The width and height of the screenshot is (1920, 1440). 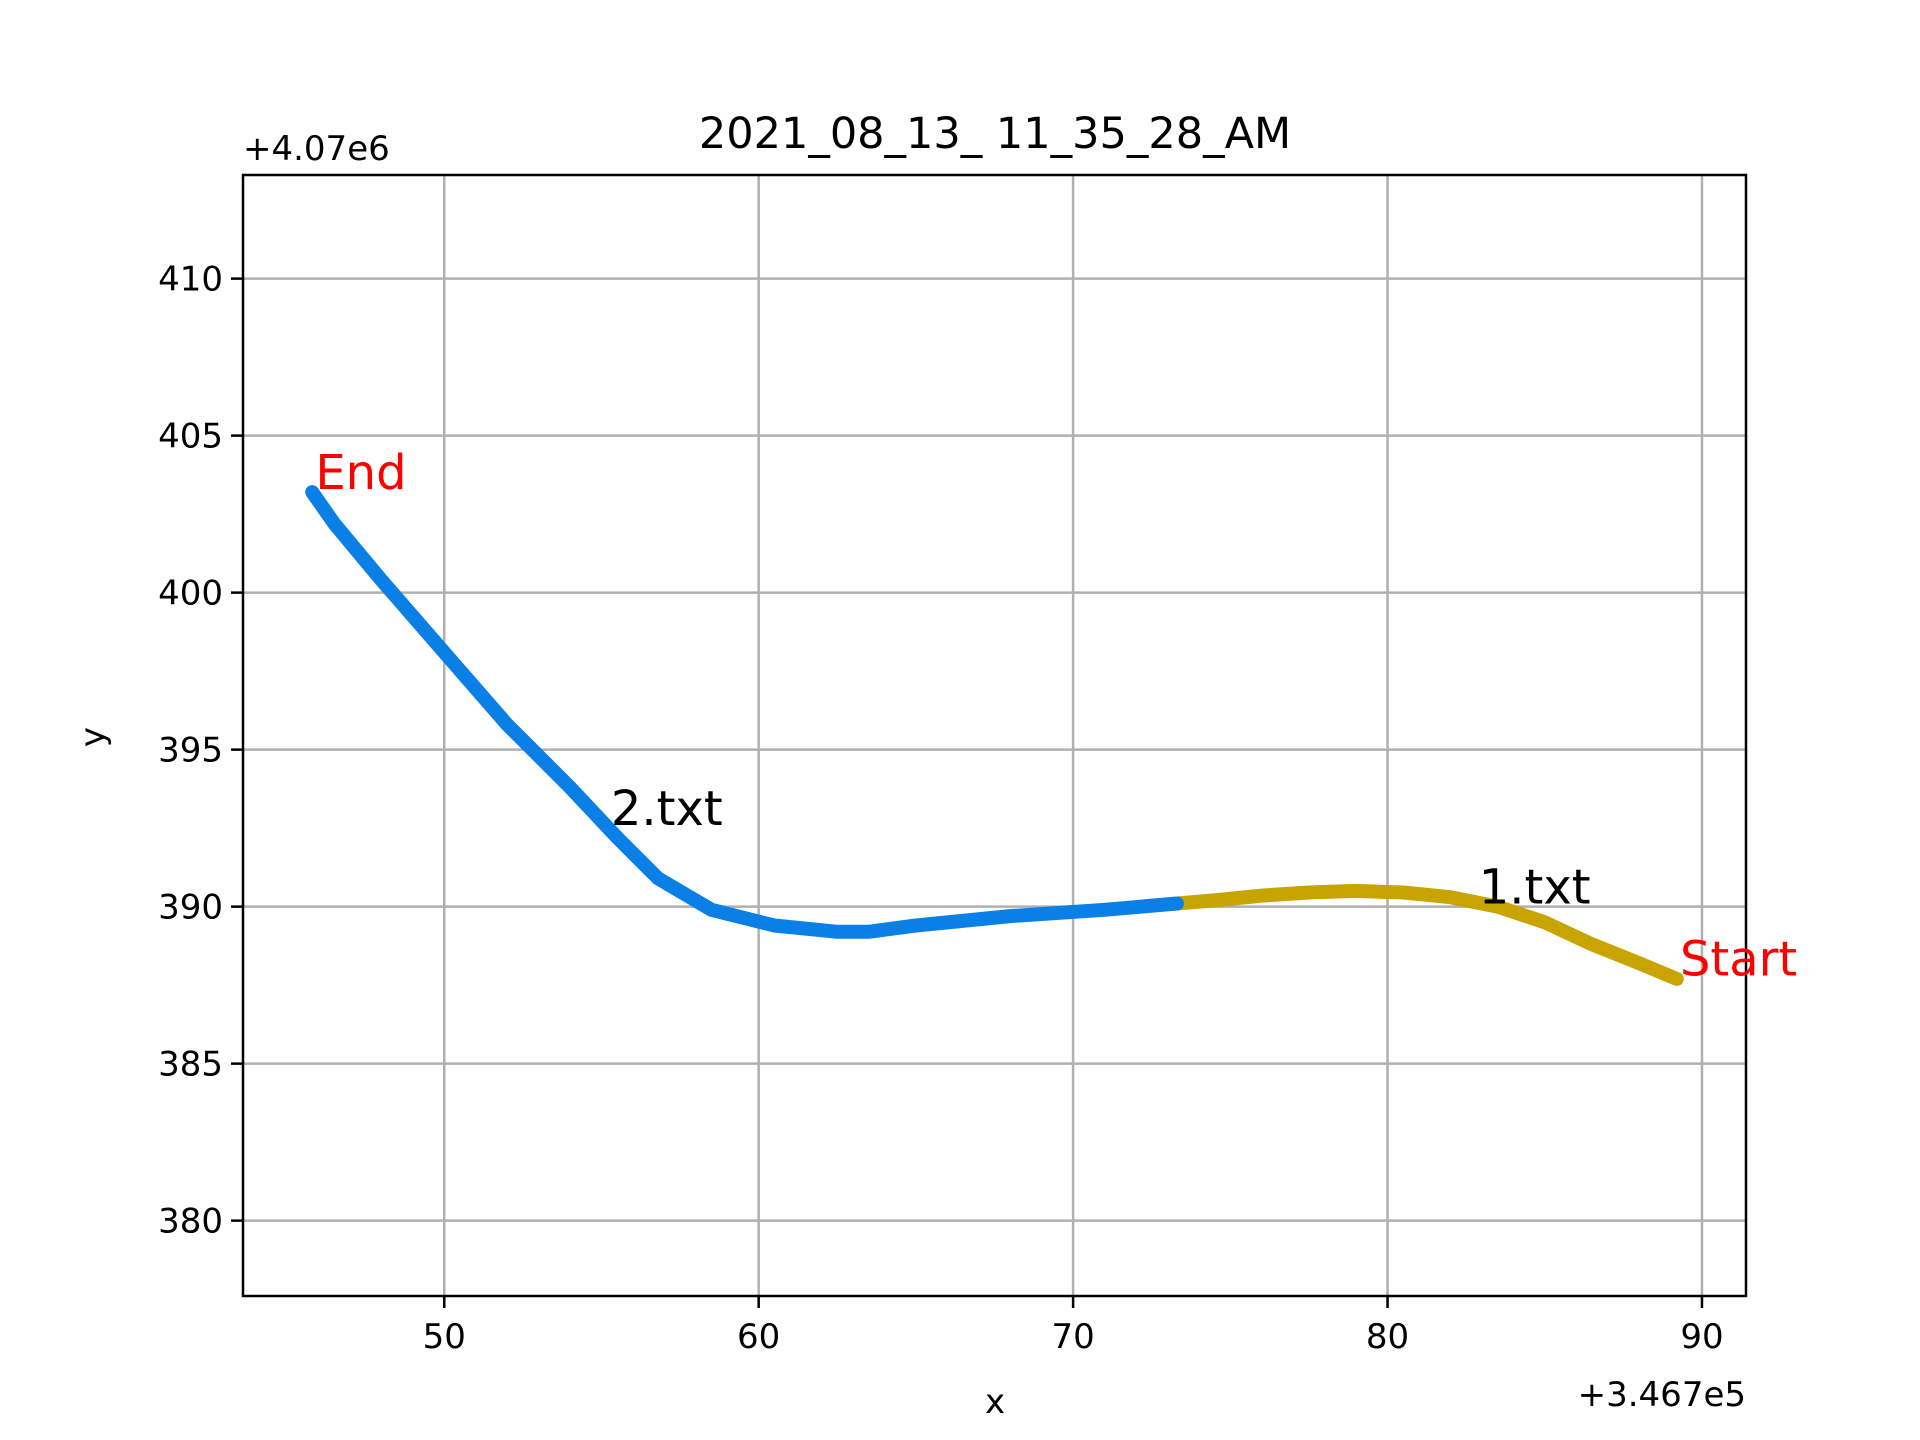 What do you see at coordinates (190, 1065) in the screenshot?
I see `y-tick-label: 385` at bounding box center [190, 1065].